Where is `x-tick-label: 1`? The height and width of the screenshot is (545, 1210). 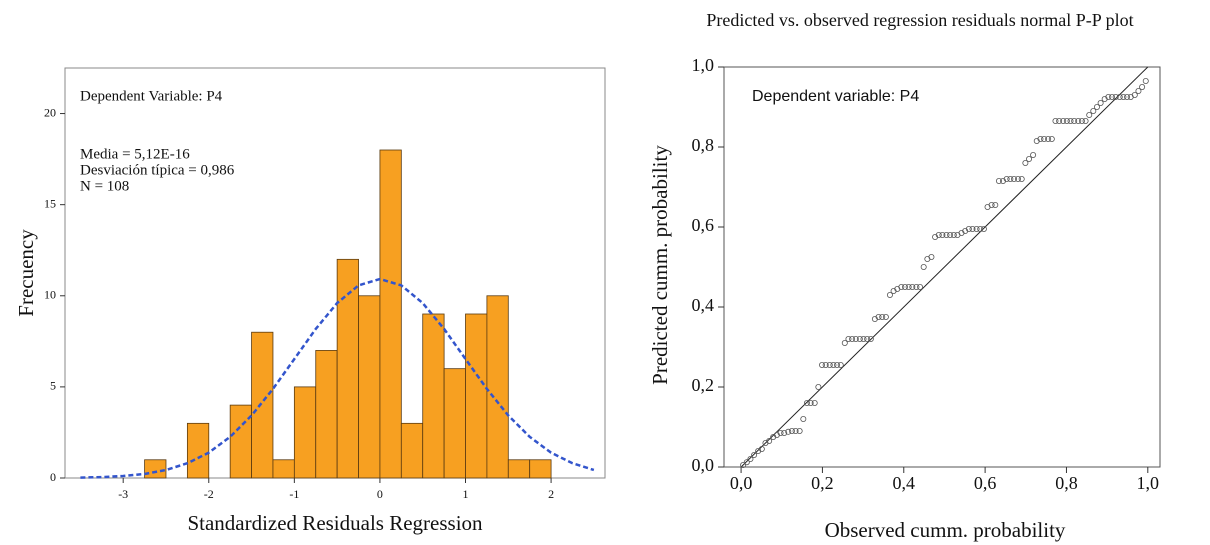
x-tick-label: 1 is located at coordinates (466, 494).